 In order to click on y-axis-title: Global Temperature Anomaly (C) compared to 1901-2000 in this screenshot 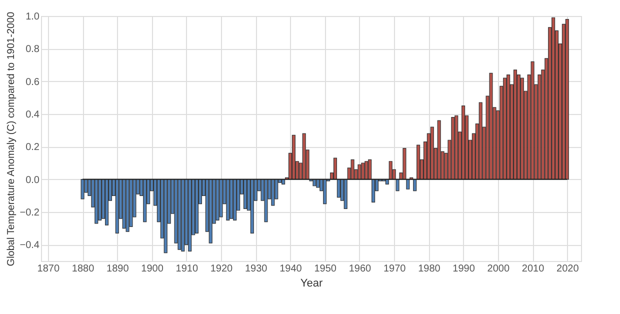, I will do `click(11, 138)`.